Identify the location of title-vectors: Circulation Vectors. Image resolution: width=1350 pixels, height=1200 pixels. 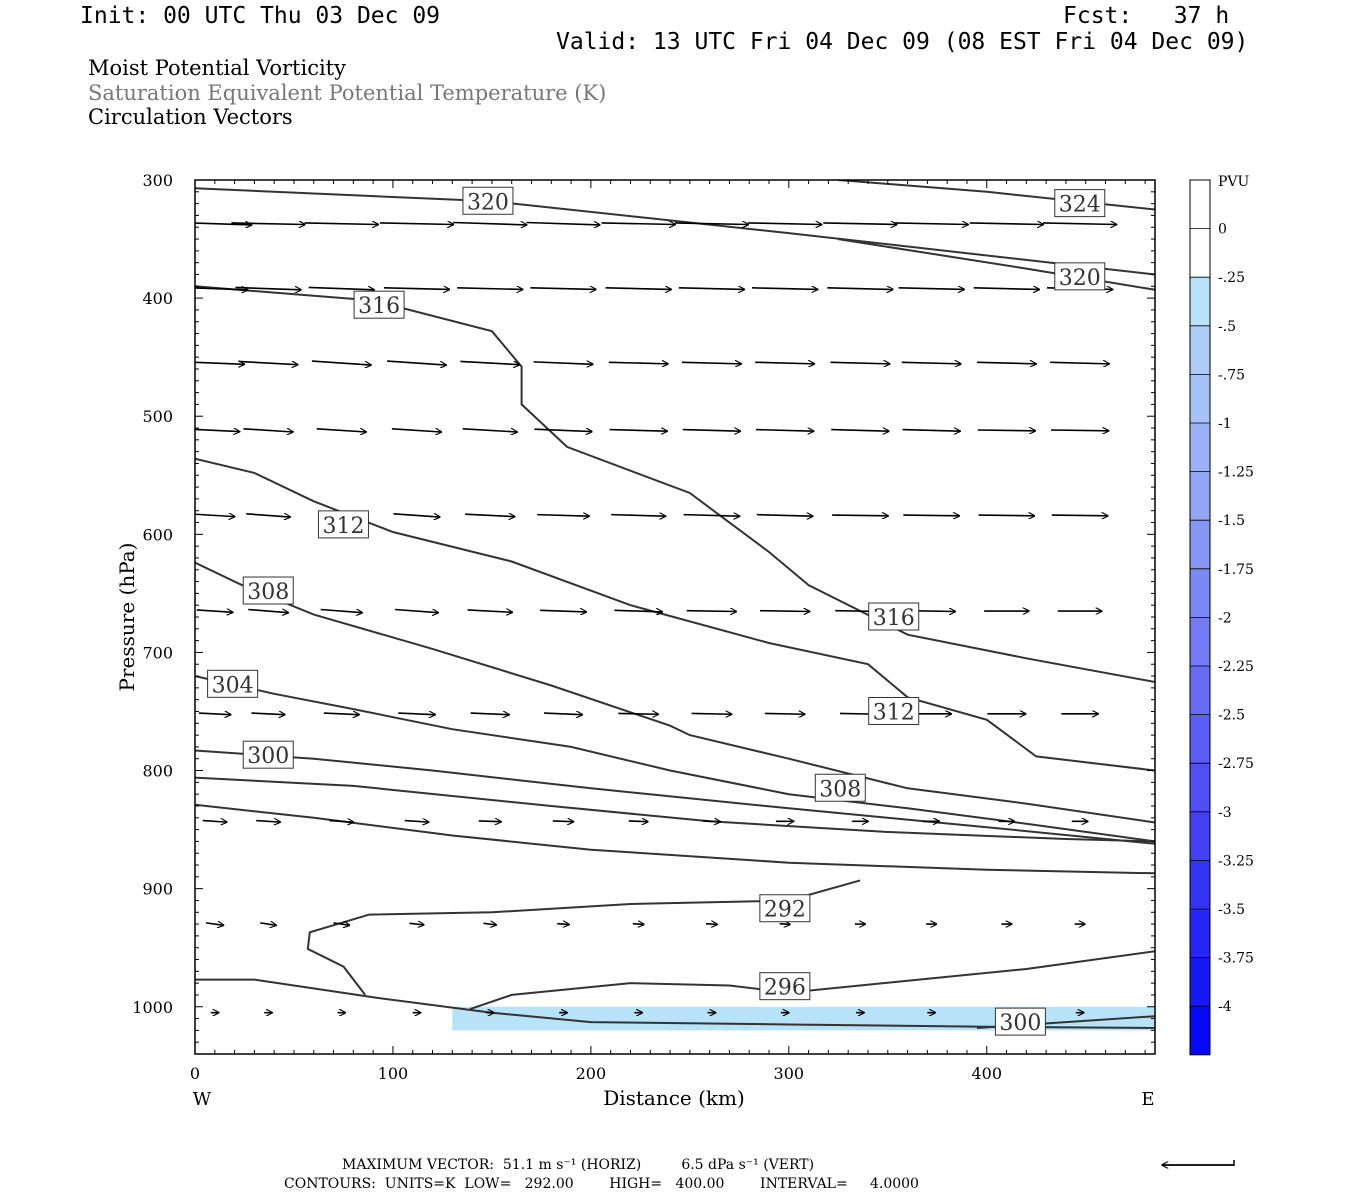
(190, 117).